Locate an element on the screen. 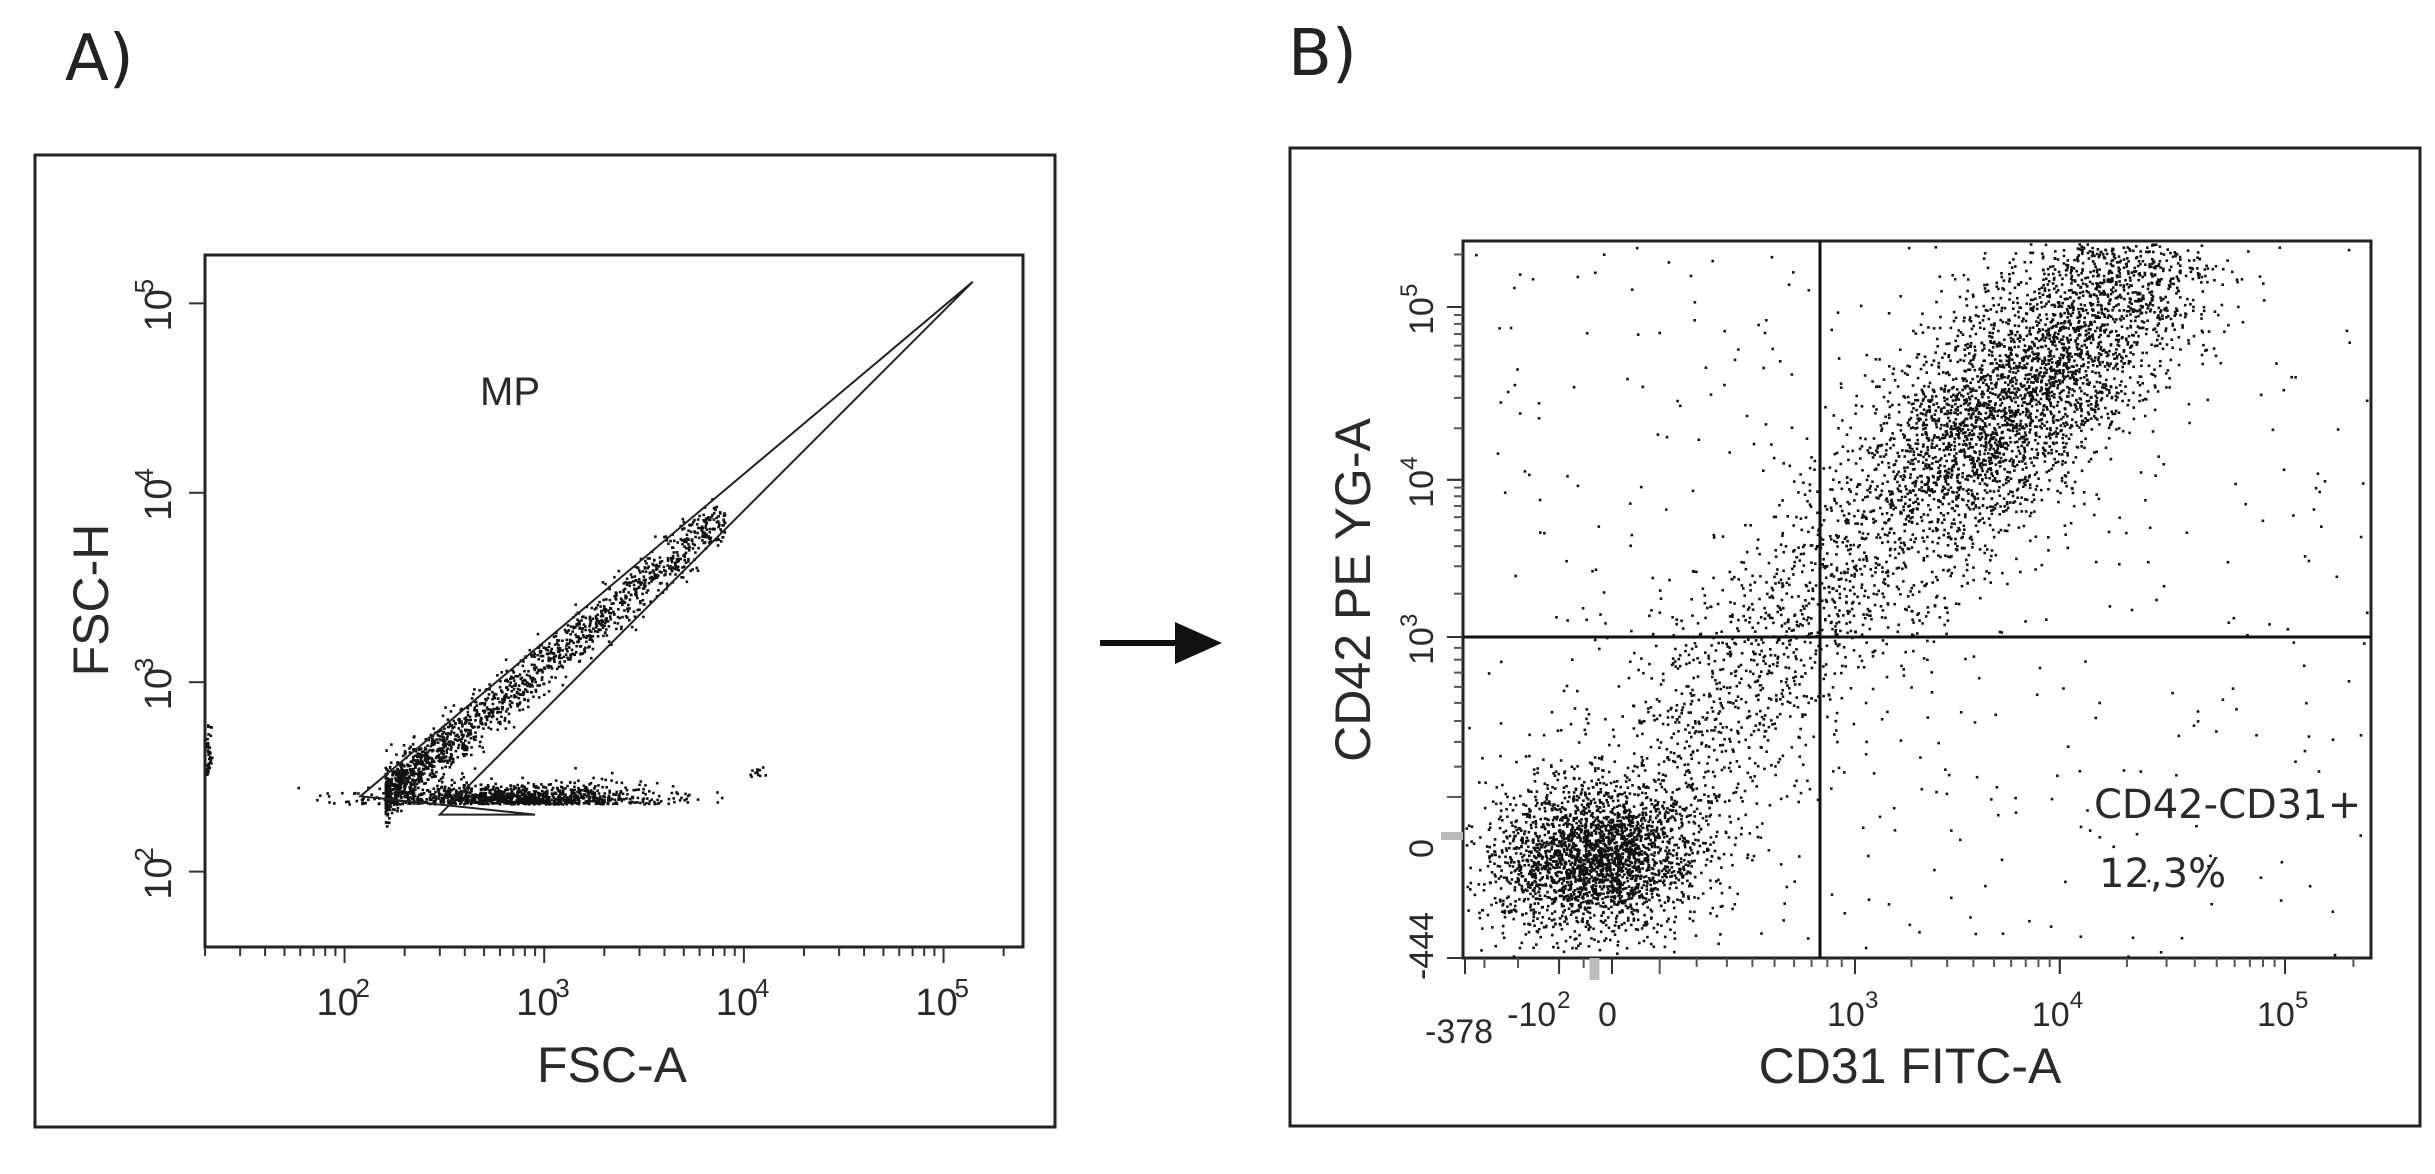 This screenshot has width=2435, height=1174. y-tick-exponent: 2 is located at coordinates (144, 854).